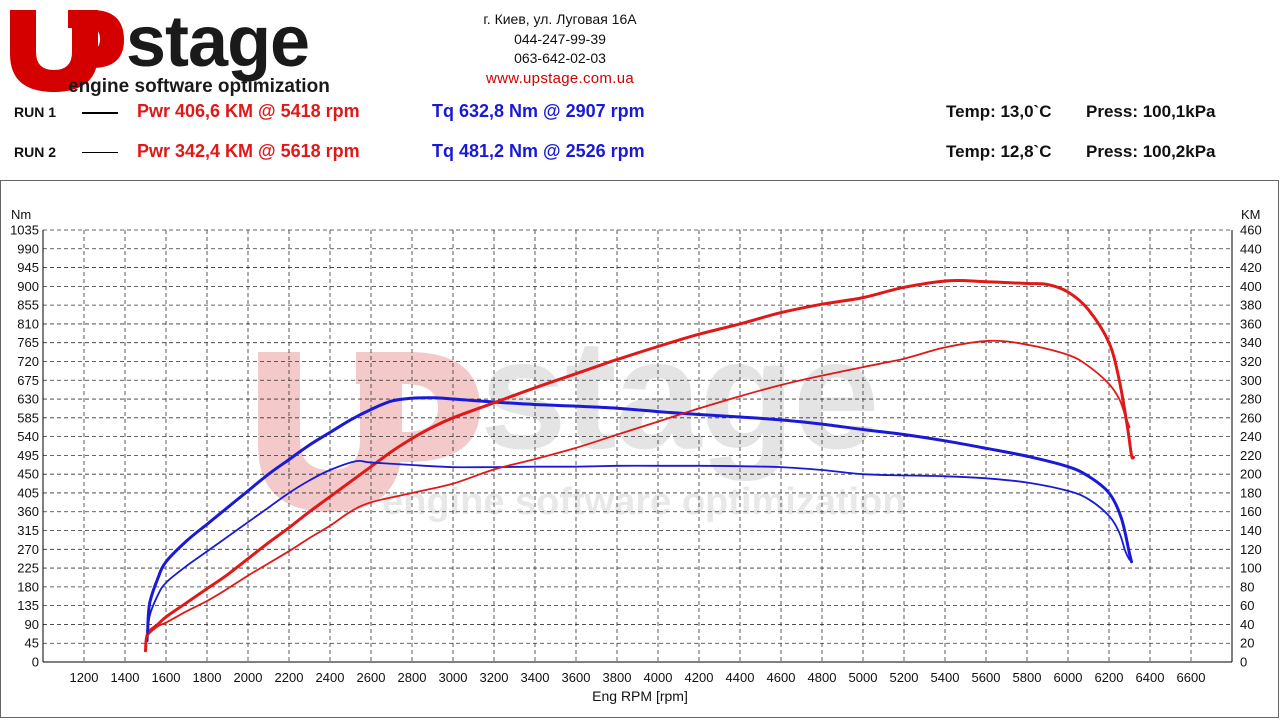  Describe the element at coordinates (658, 677) in the screenshot. I see `x-tick-label: 4000` at that location.